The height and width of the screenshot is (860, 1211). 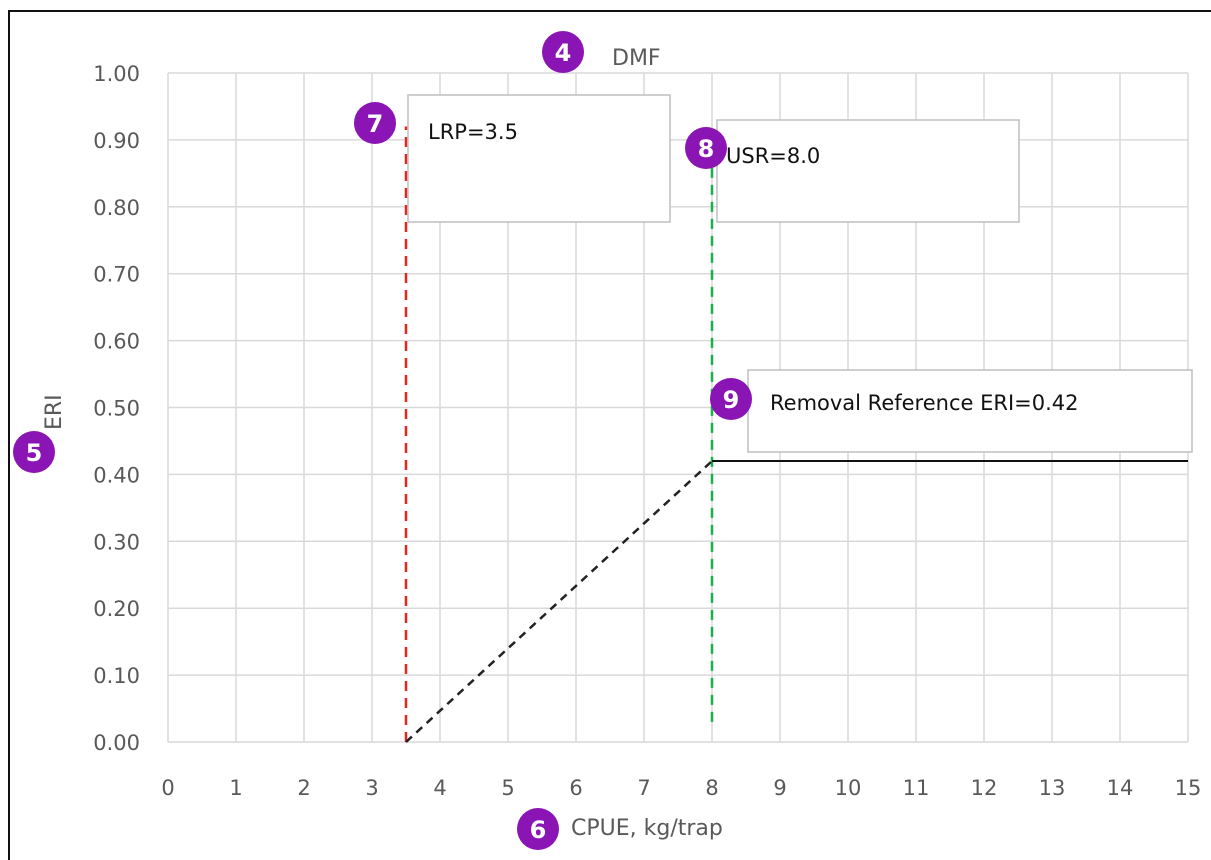 What do you see at coordinates (984, 788) in the screenshot?
I see `x-tick-label: 12` at bounding box center [984, 788].